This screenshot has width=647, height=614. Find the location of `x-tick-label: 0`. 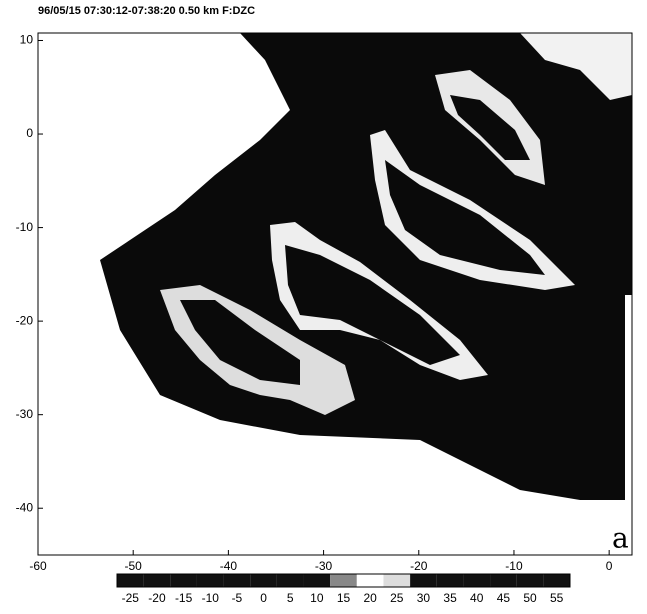

x-tick-label: 0 is located at coordinates (609, 566).